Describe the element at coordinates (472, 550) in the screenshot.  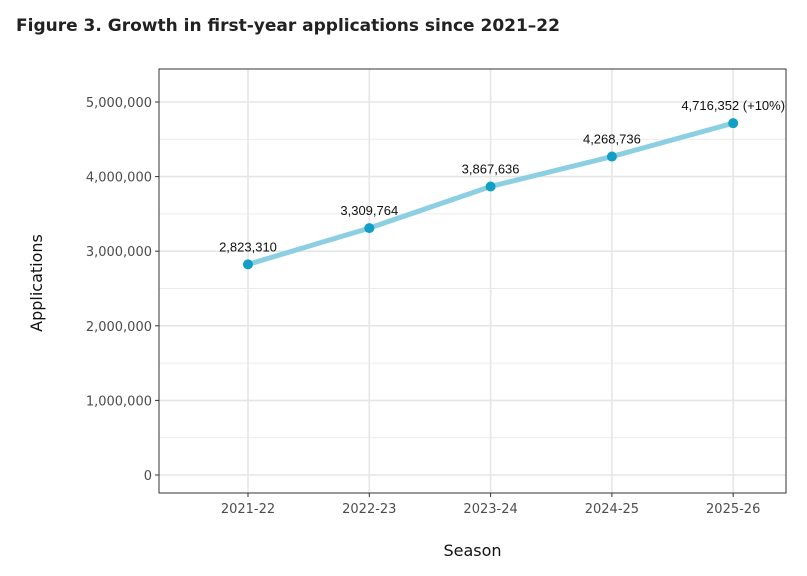
I see `x-axis-label: Season` at that location.